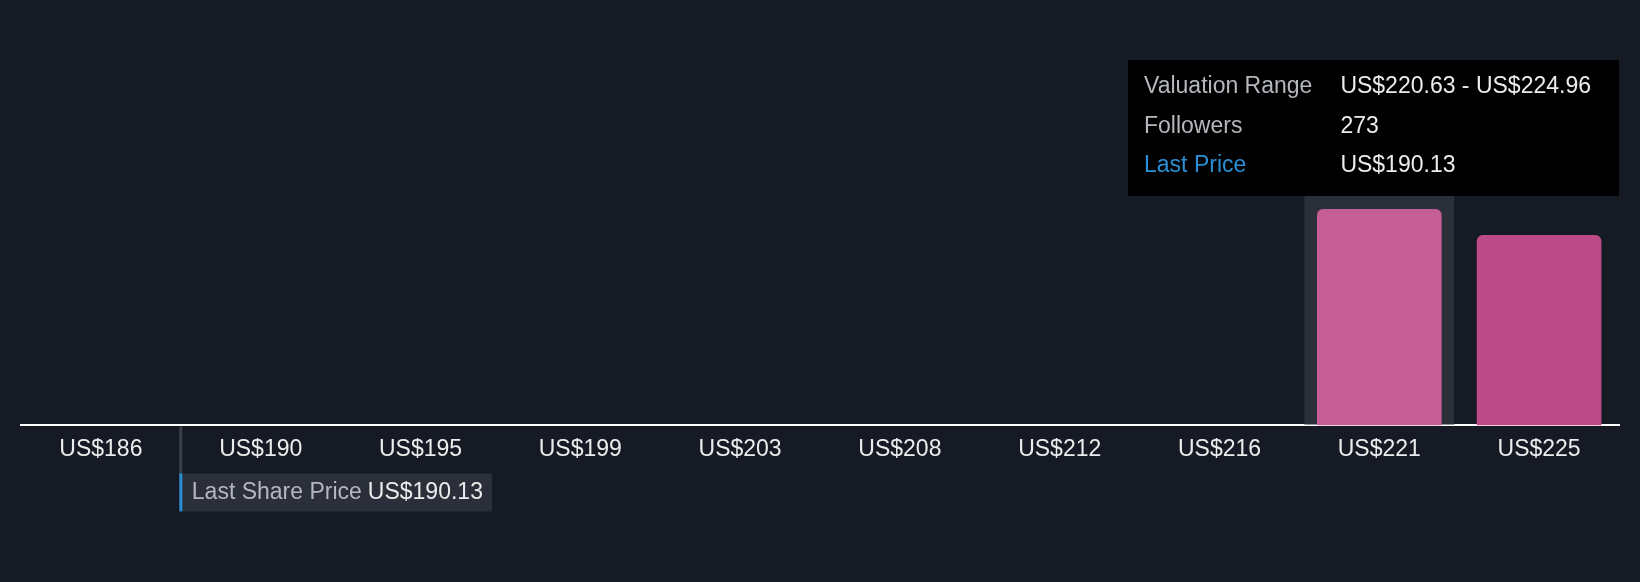  I want to click on text: Valuation Range, so click(1228, 85).